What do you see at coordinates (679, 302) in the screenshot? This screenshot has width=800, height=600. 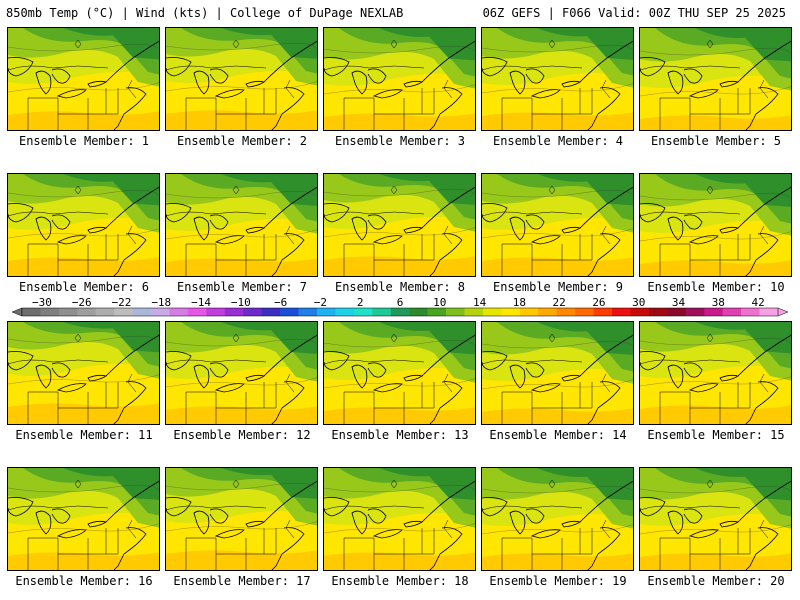 I see `colorbar-tick-label: 34` at bounding box center [679, 302].